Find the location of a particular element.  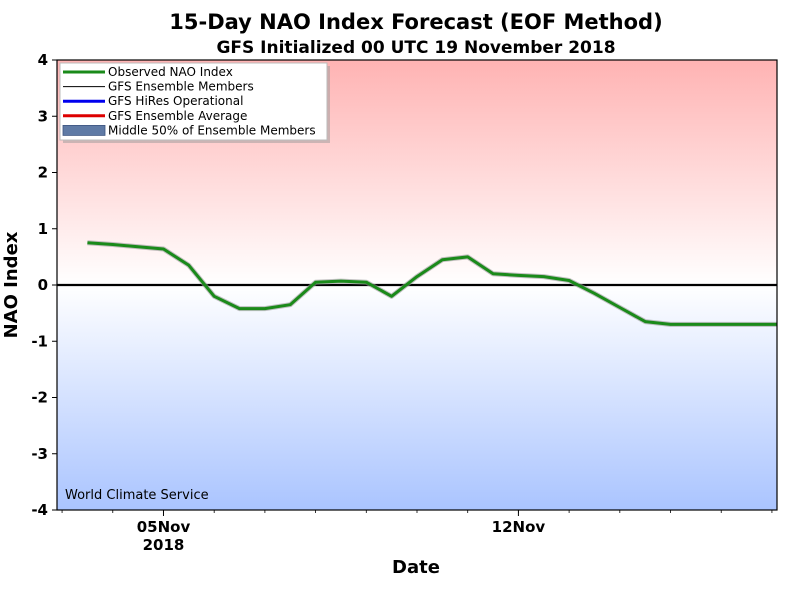

y-axis-label: NAO Index is located at coordinates (11, 284).